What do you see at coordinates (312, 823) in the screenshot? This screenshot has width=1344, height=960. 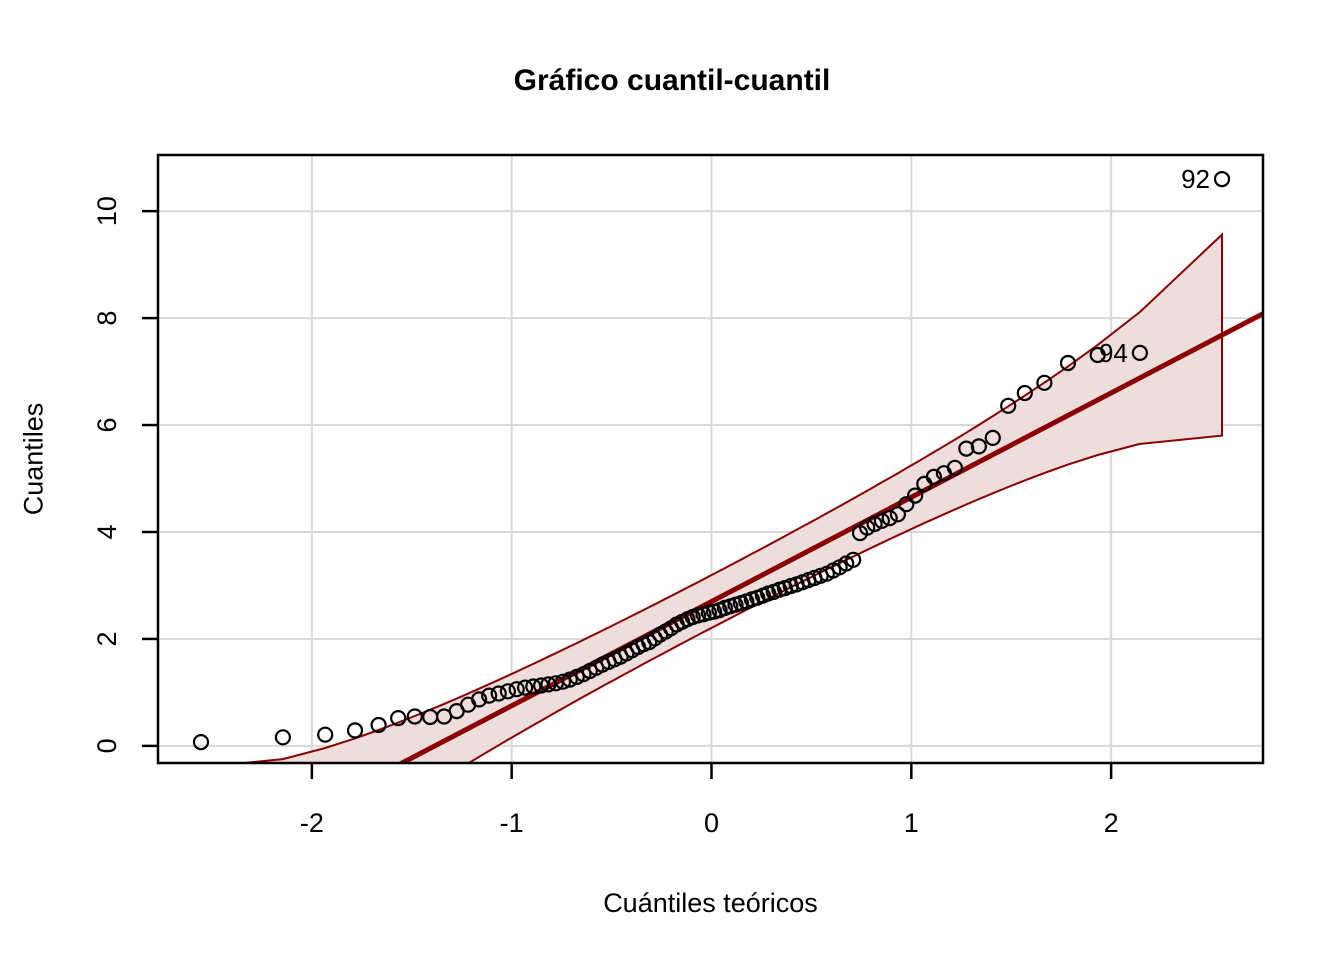 I see `x-tick-label: -2` at bounding box center [312, 823].